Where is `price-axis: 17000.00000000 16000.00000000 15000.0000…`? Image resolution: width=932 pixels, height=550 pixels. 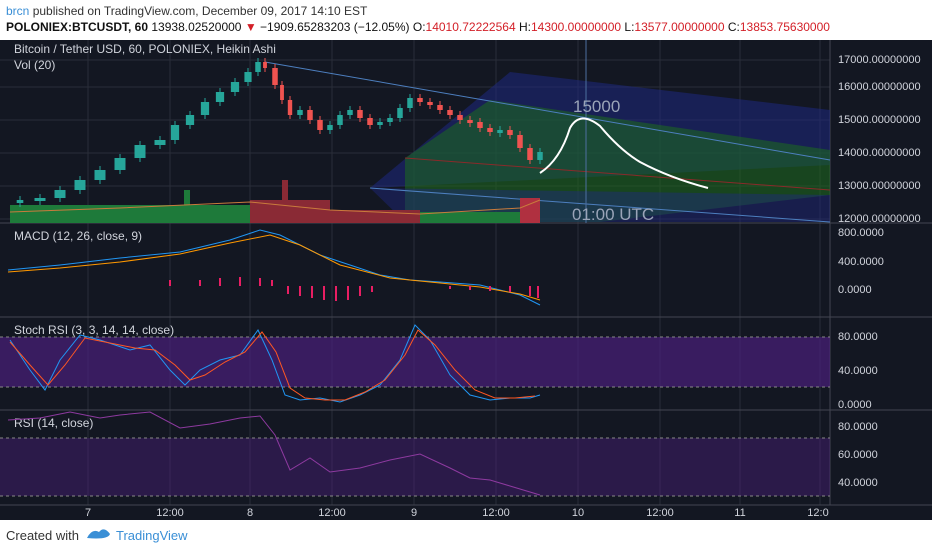 price-axis: 17000.00000000 16000.00000000 15000.0000… is located at coordinates (879, 139).